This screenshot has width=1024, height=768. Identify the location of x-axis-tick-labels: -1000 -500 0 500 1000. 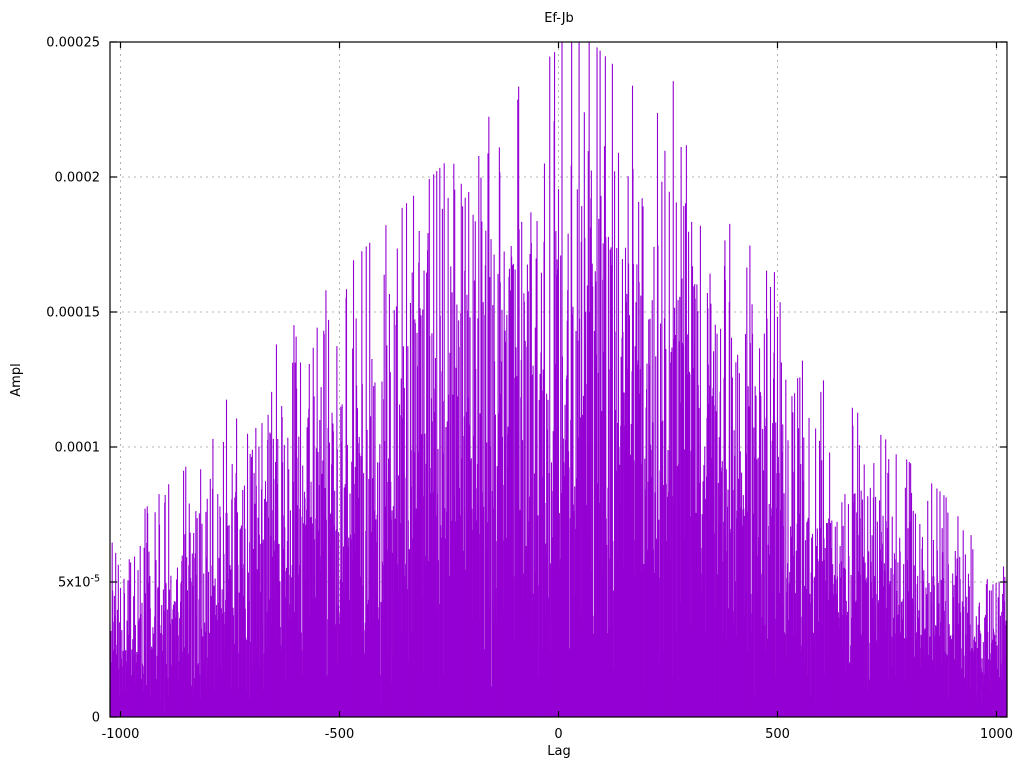
(557, 734).